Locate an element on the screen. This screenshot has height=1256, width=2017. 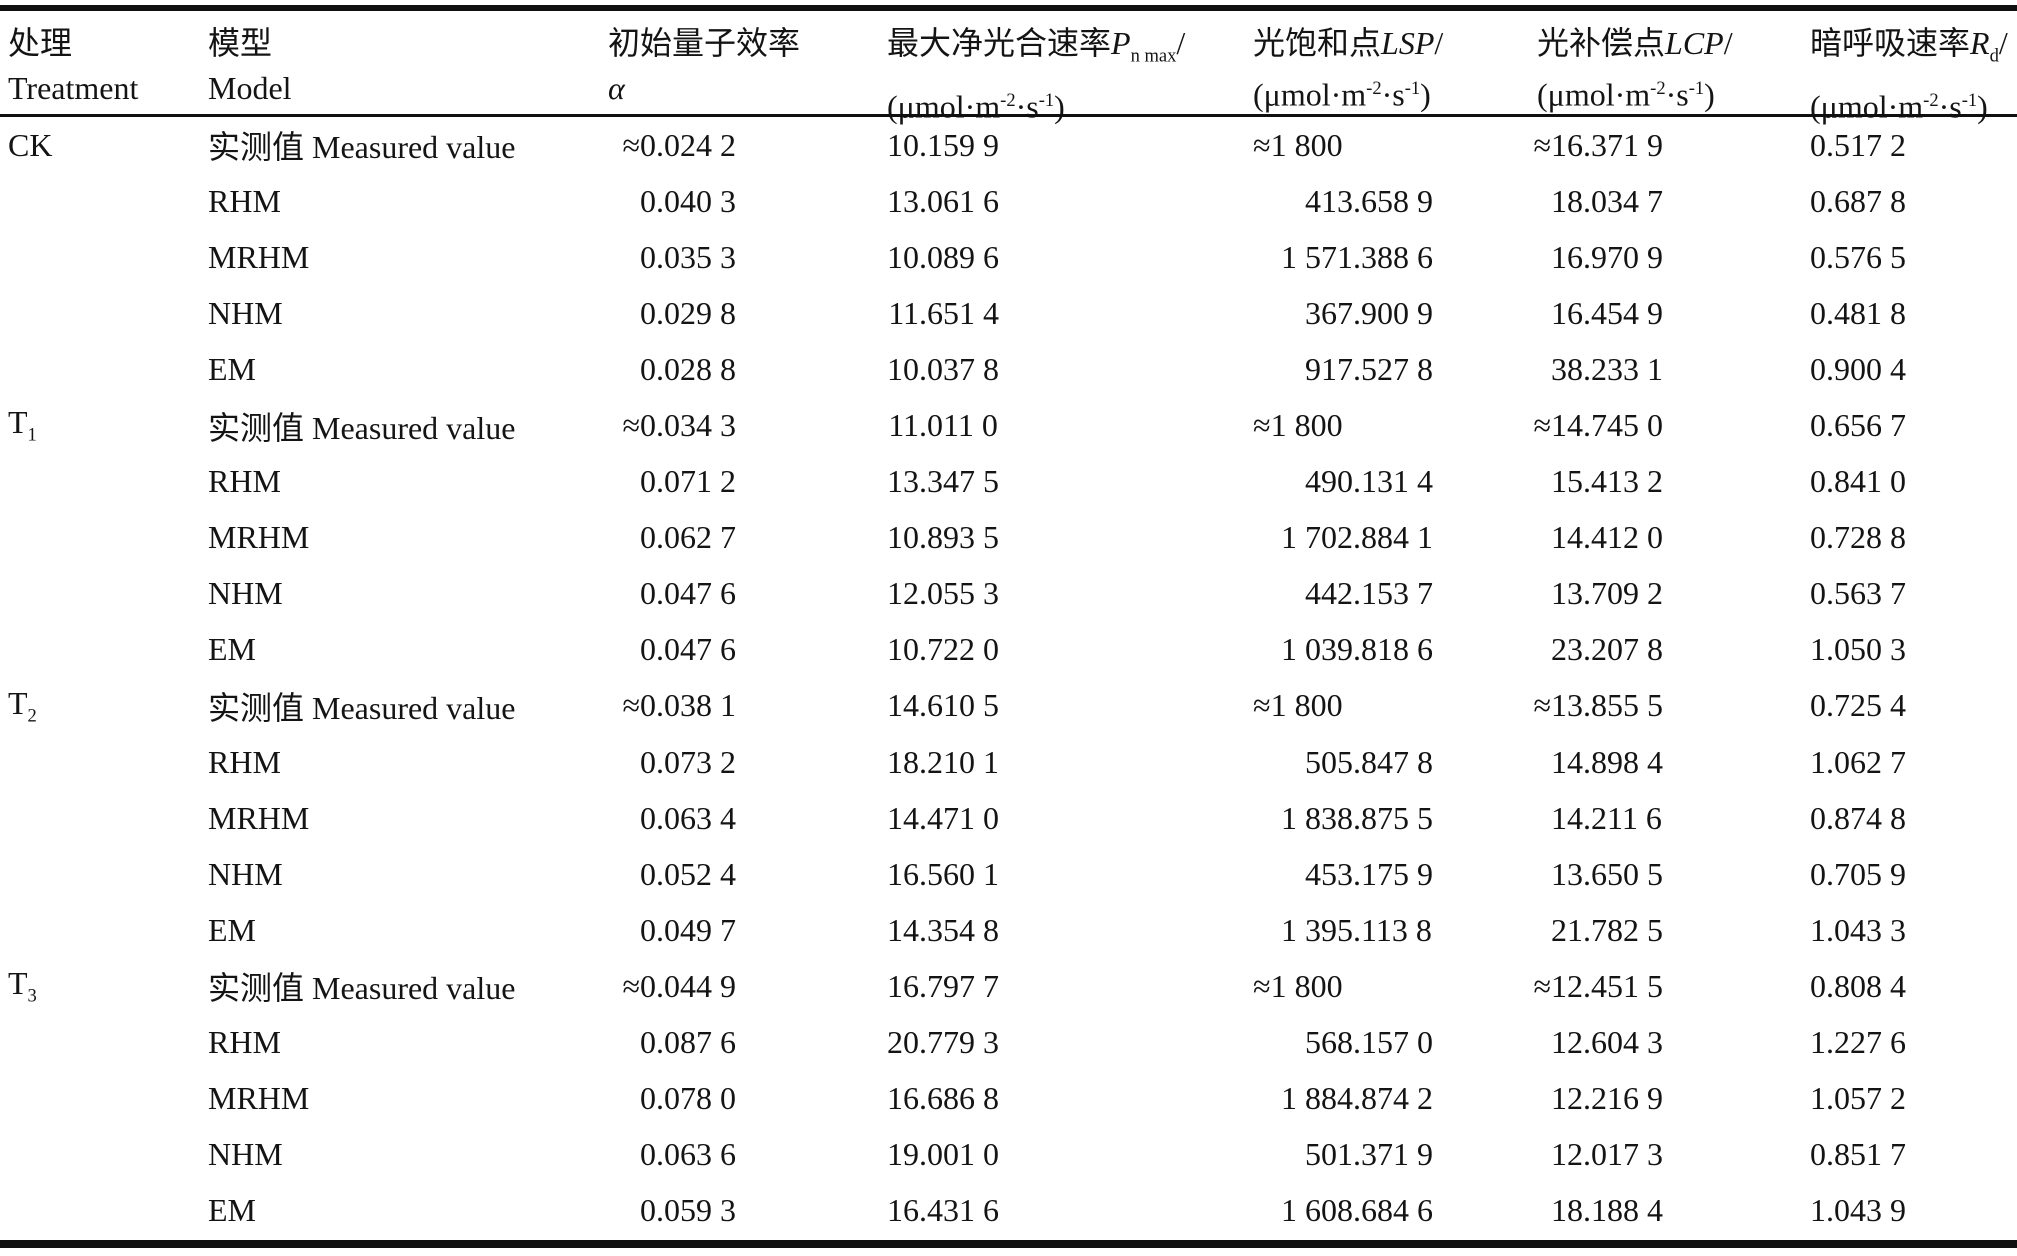
pnmax-value-frac: .779 3 is located at coordinates (959, 1042).